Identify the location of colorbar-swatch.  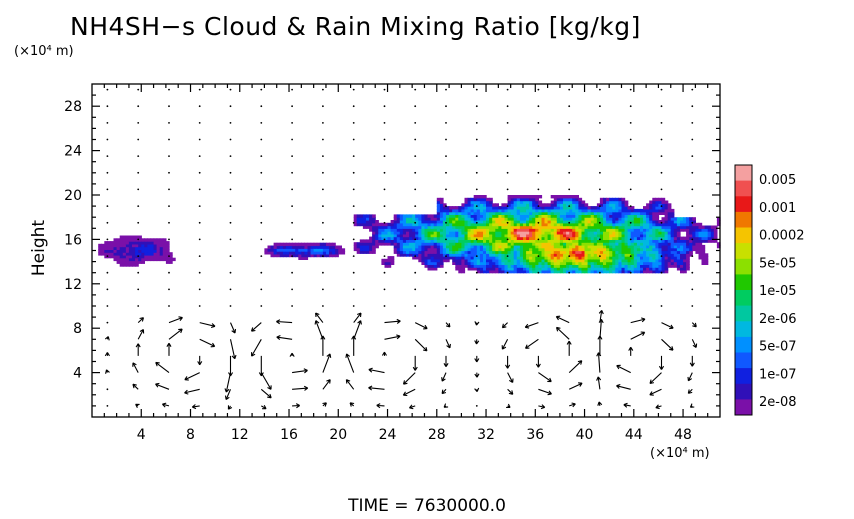
(743, 173).